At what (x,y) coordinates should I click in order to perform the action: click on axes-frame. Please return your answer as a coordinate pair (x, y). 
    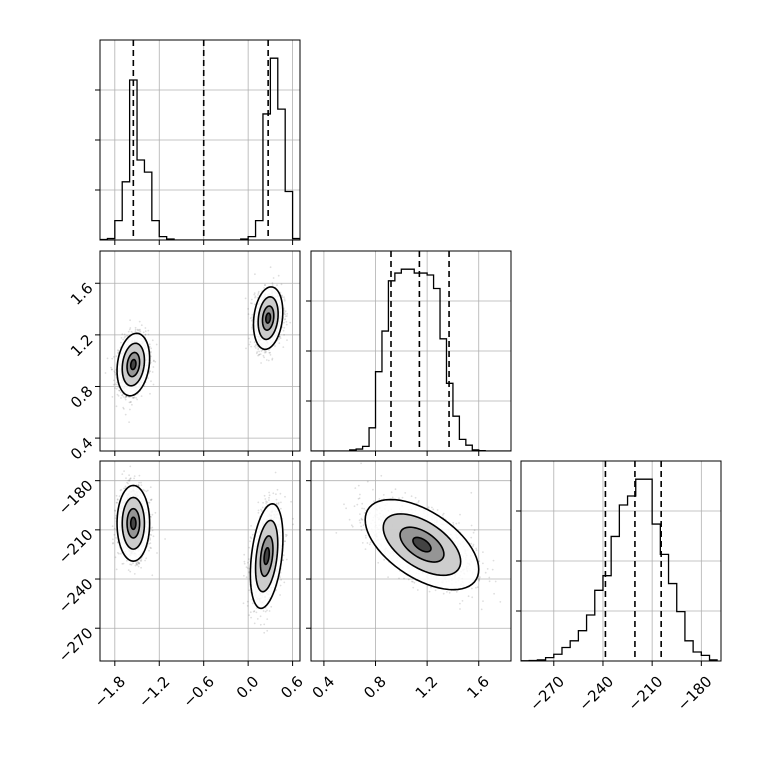
    Looking at the image, I should click on (200, 140).